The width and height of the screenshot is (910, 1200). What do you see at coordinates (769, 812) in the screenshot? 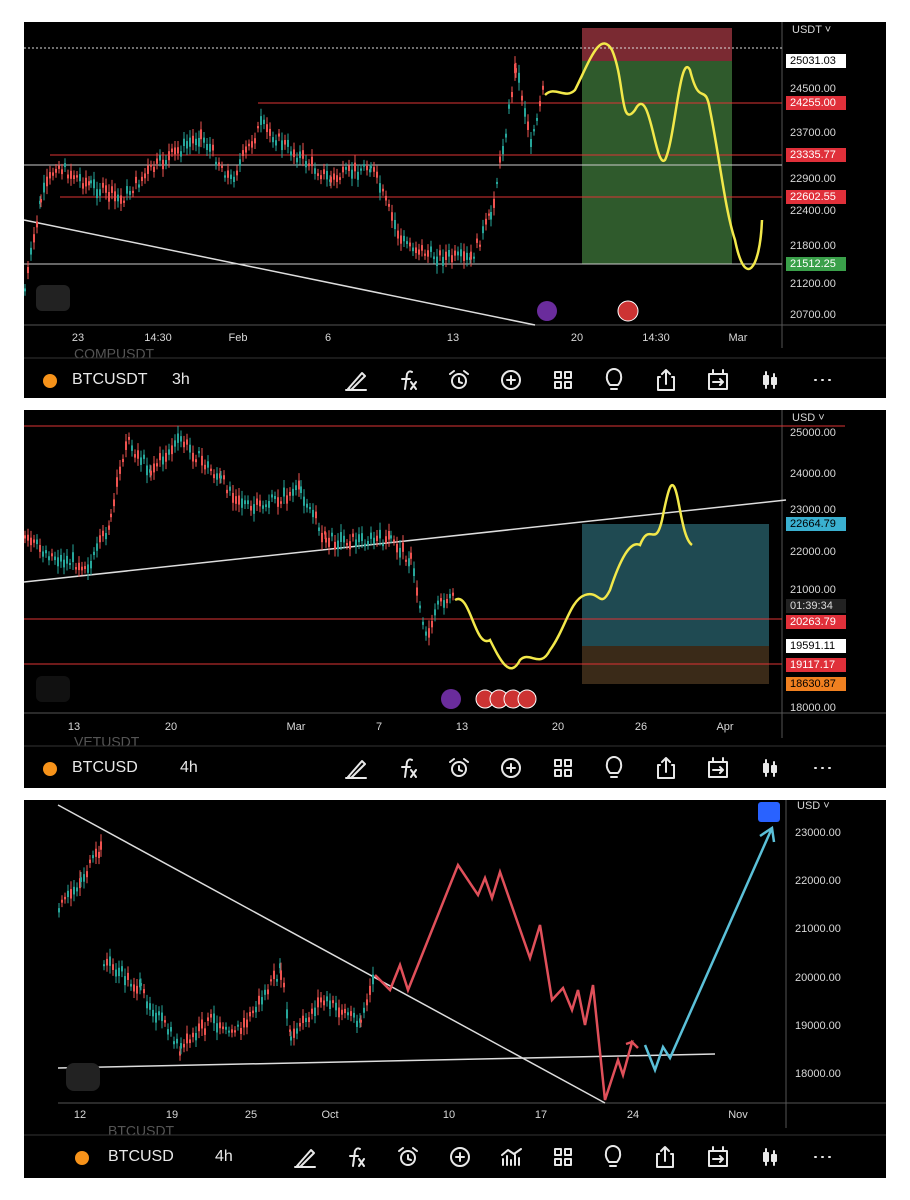
I see `fullscreen-button` at bounding box center [769, 812].